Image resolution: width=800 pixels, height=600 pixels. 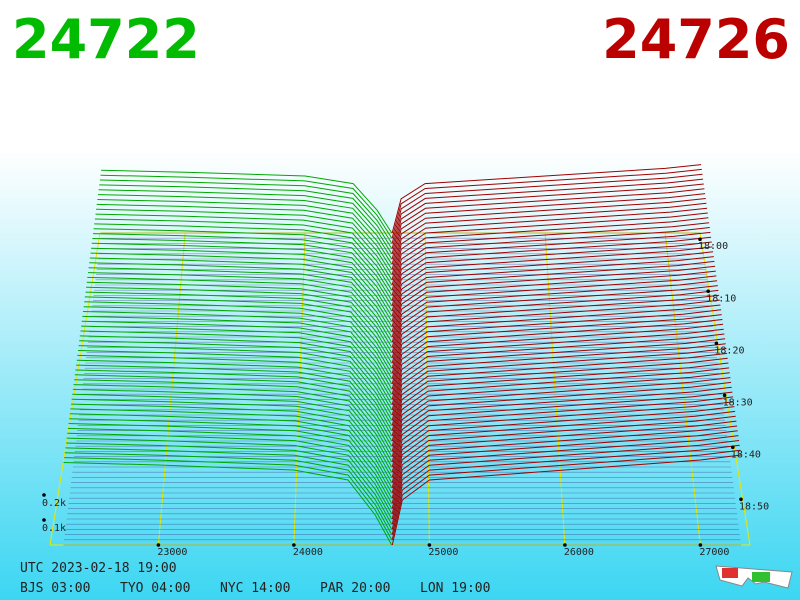 I want to click on time-tick-label: 18:00, so click(x=713, y=246).